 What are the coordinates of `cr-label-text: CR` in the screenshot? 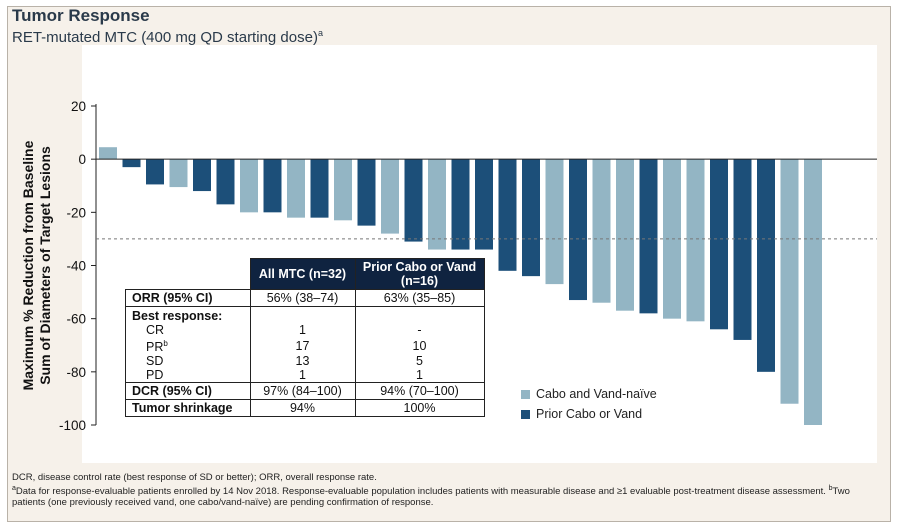 It's located at (155, 330).